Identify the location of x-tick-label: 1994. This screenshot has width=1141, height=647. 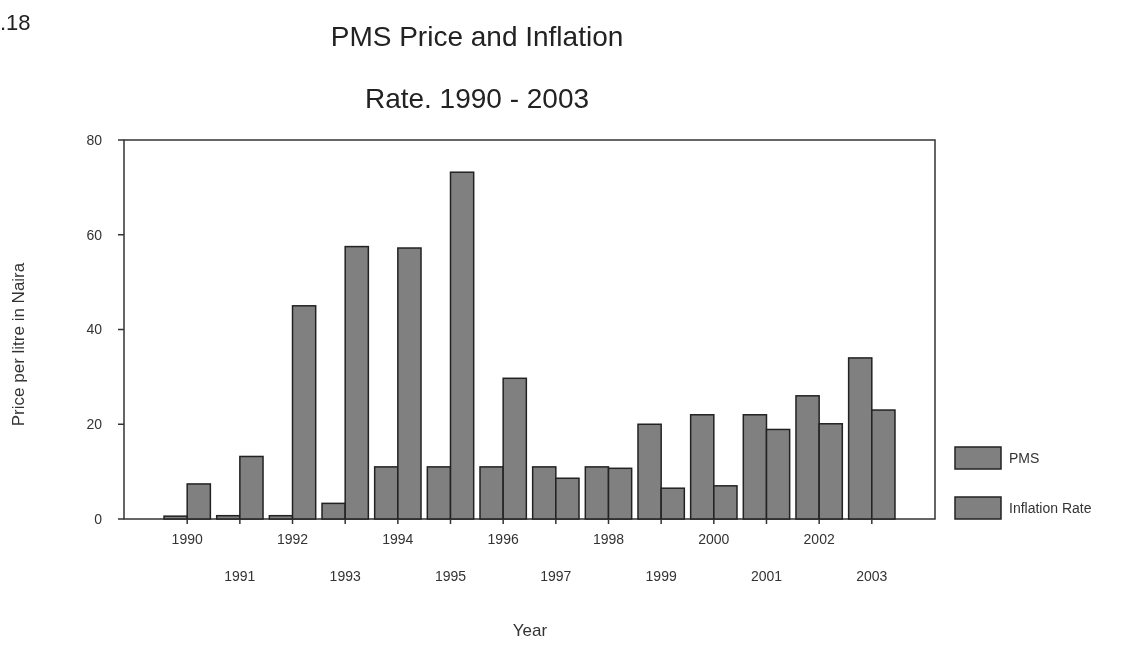
(398, 539).